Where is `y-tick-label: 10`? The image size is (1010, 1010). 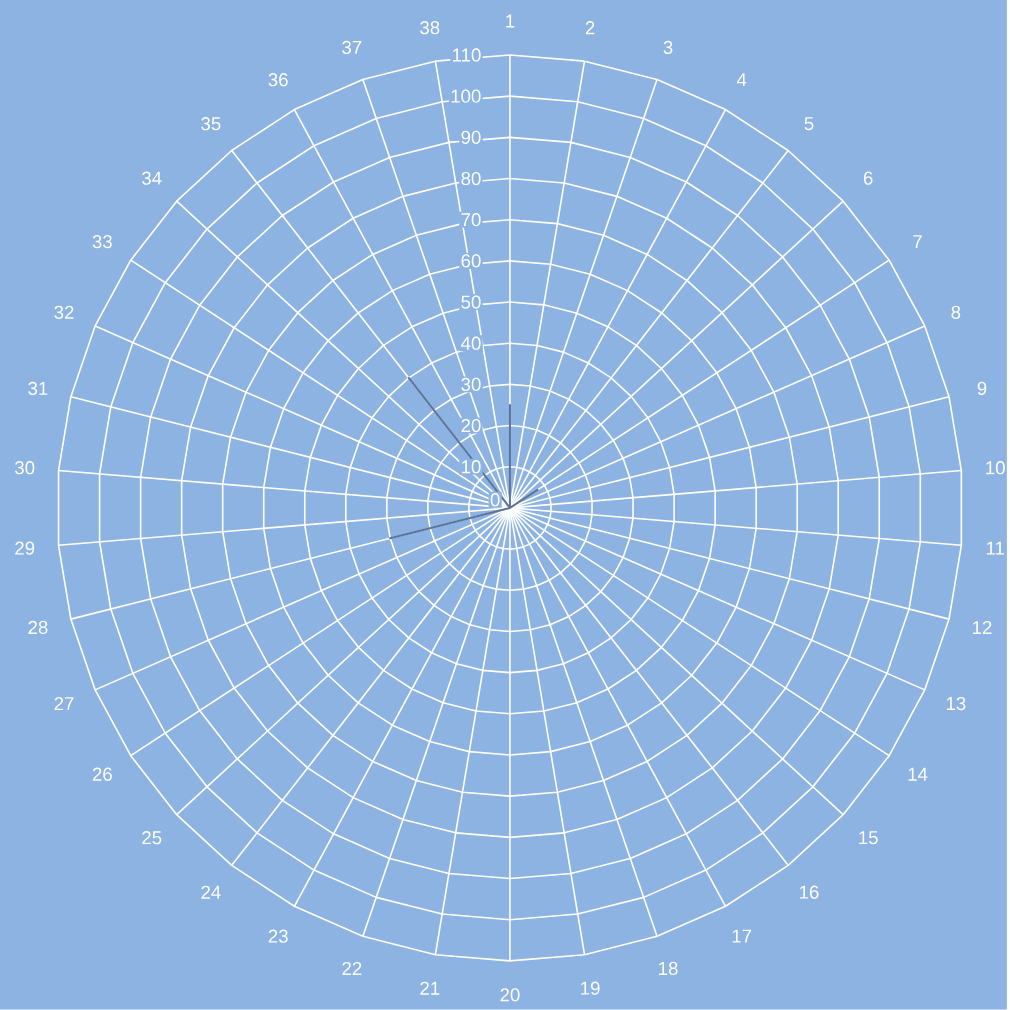
y-tick-label: 10 is located at coordinates (471, 467).